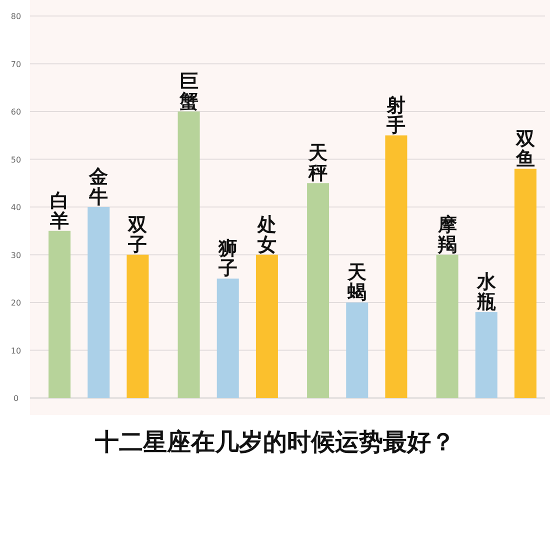 Image resolution: width=550 pixels, height=550 pixels. Describe the element at coordinates (188, 91) in the screenshot. I see `x-tick-label: 巨蟹` at that location.